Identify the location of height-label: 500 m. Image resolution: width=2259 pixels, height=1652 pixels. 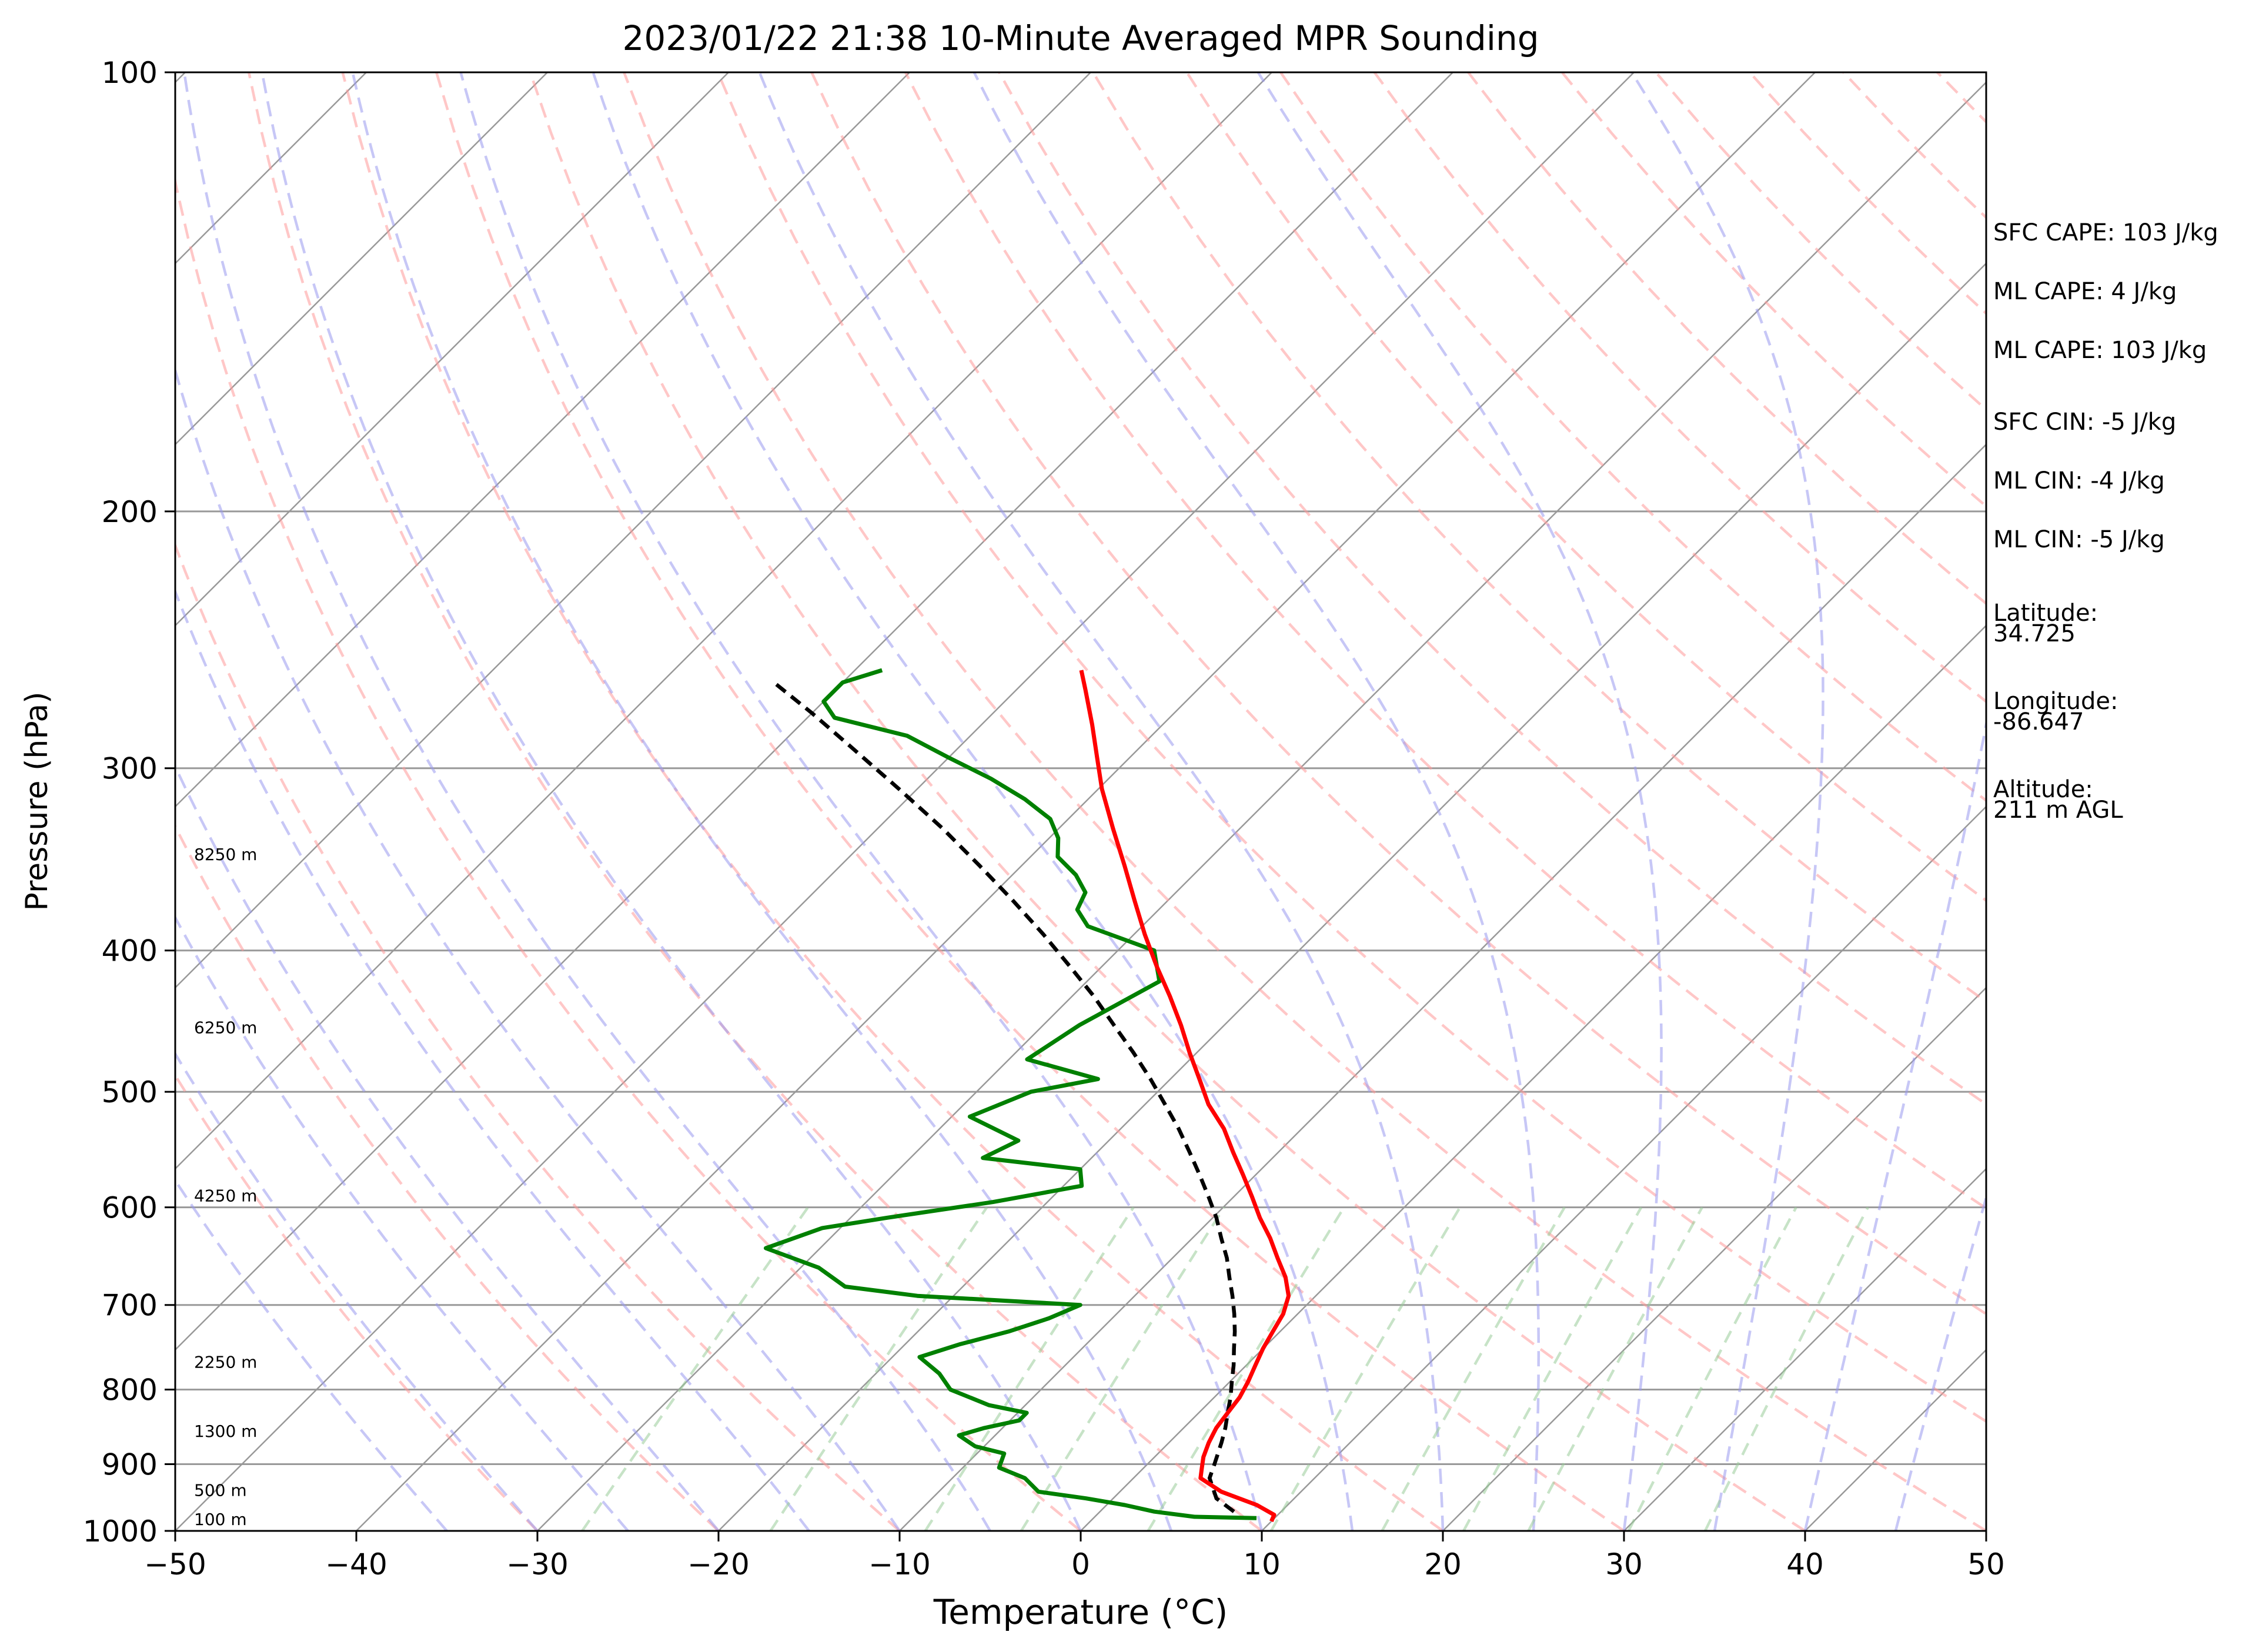
(220, 1490).